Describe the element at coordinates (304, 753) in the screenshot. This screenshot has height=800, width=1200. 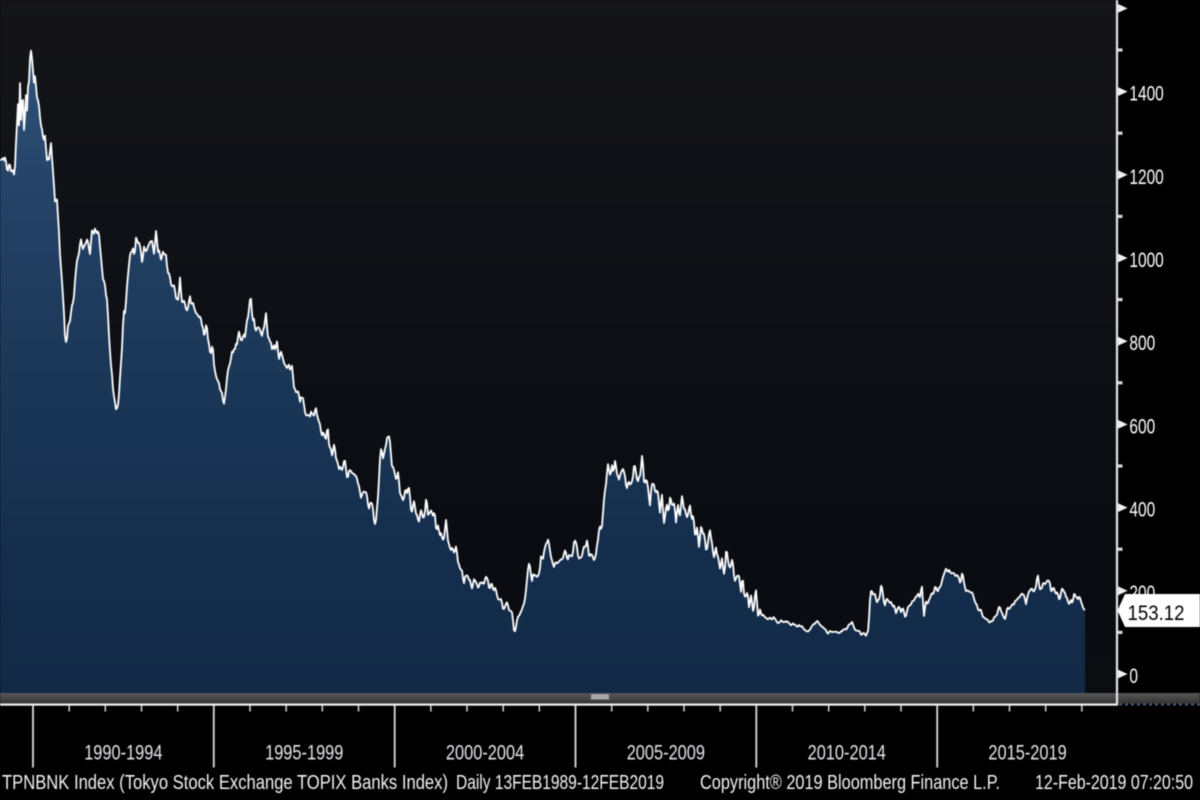
I see `svg-text: 1995-1999` at that location.